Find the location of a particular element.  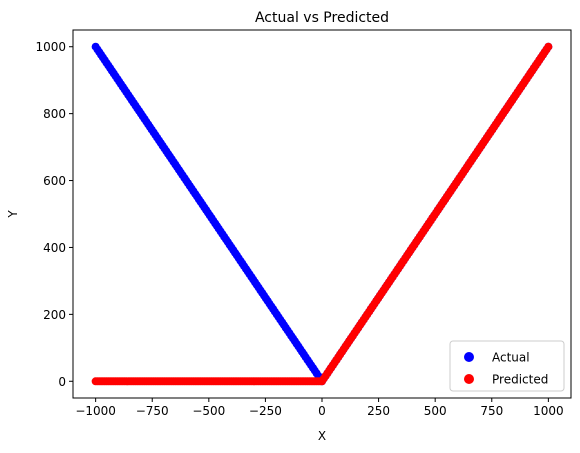

x-tick-label: 500 is located at coordinates (435, 411).